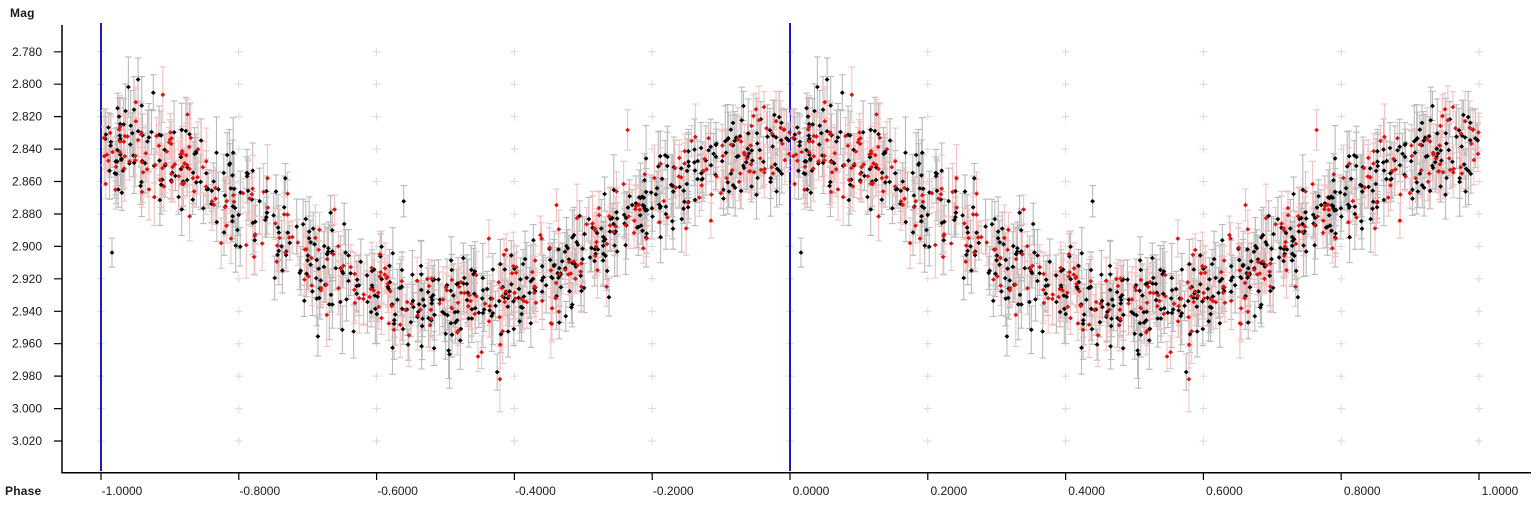  Describe the element at coordinates (673, 491) in the screenshot. I see `x-tick-label: -0.2000` at that location.